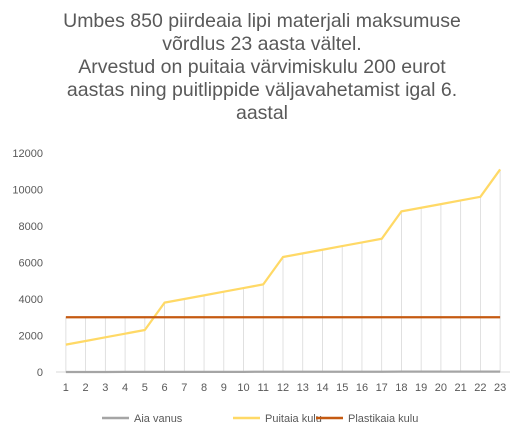 This screenshot has height=437, width=524. Describe the element at coordinates (125, 388) in the screenshot. I see `x-tick-label-3: 4` at that location.